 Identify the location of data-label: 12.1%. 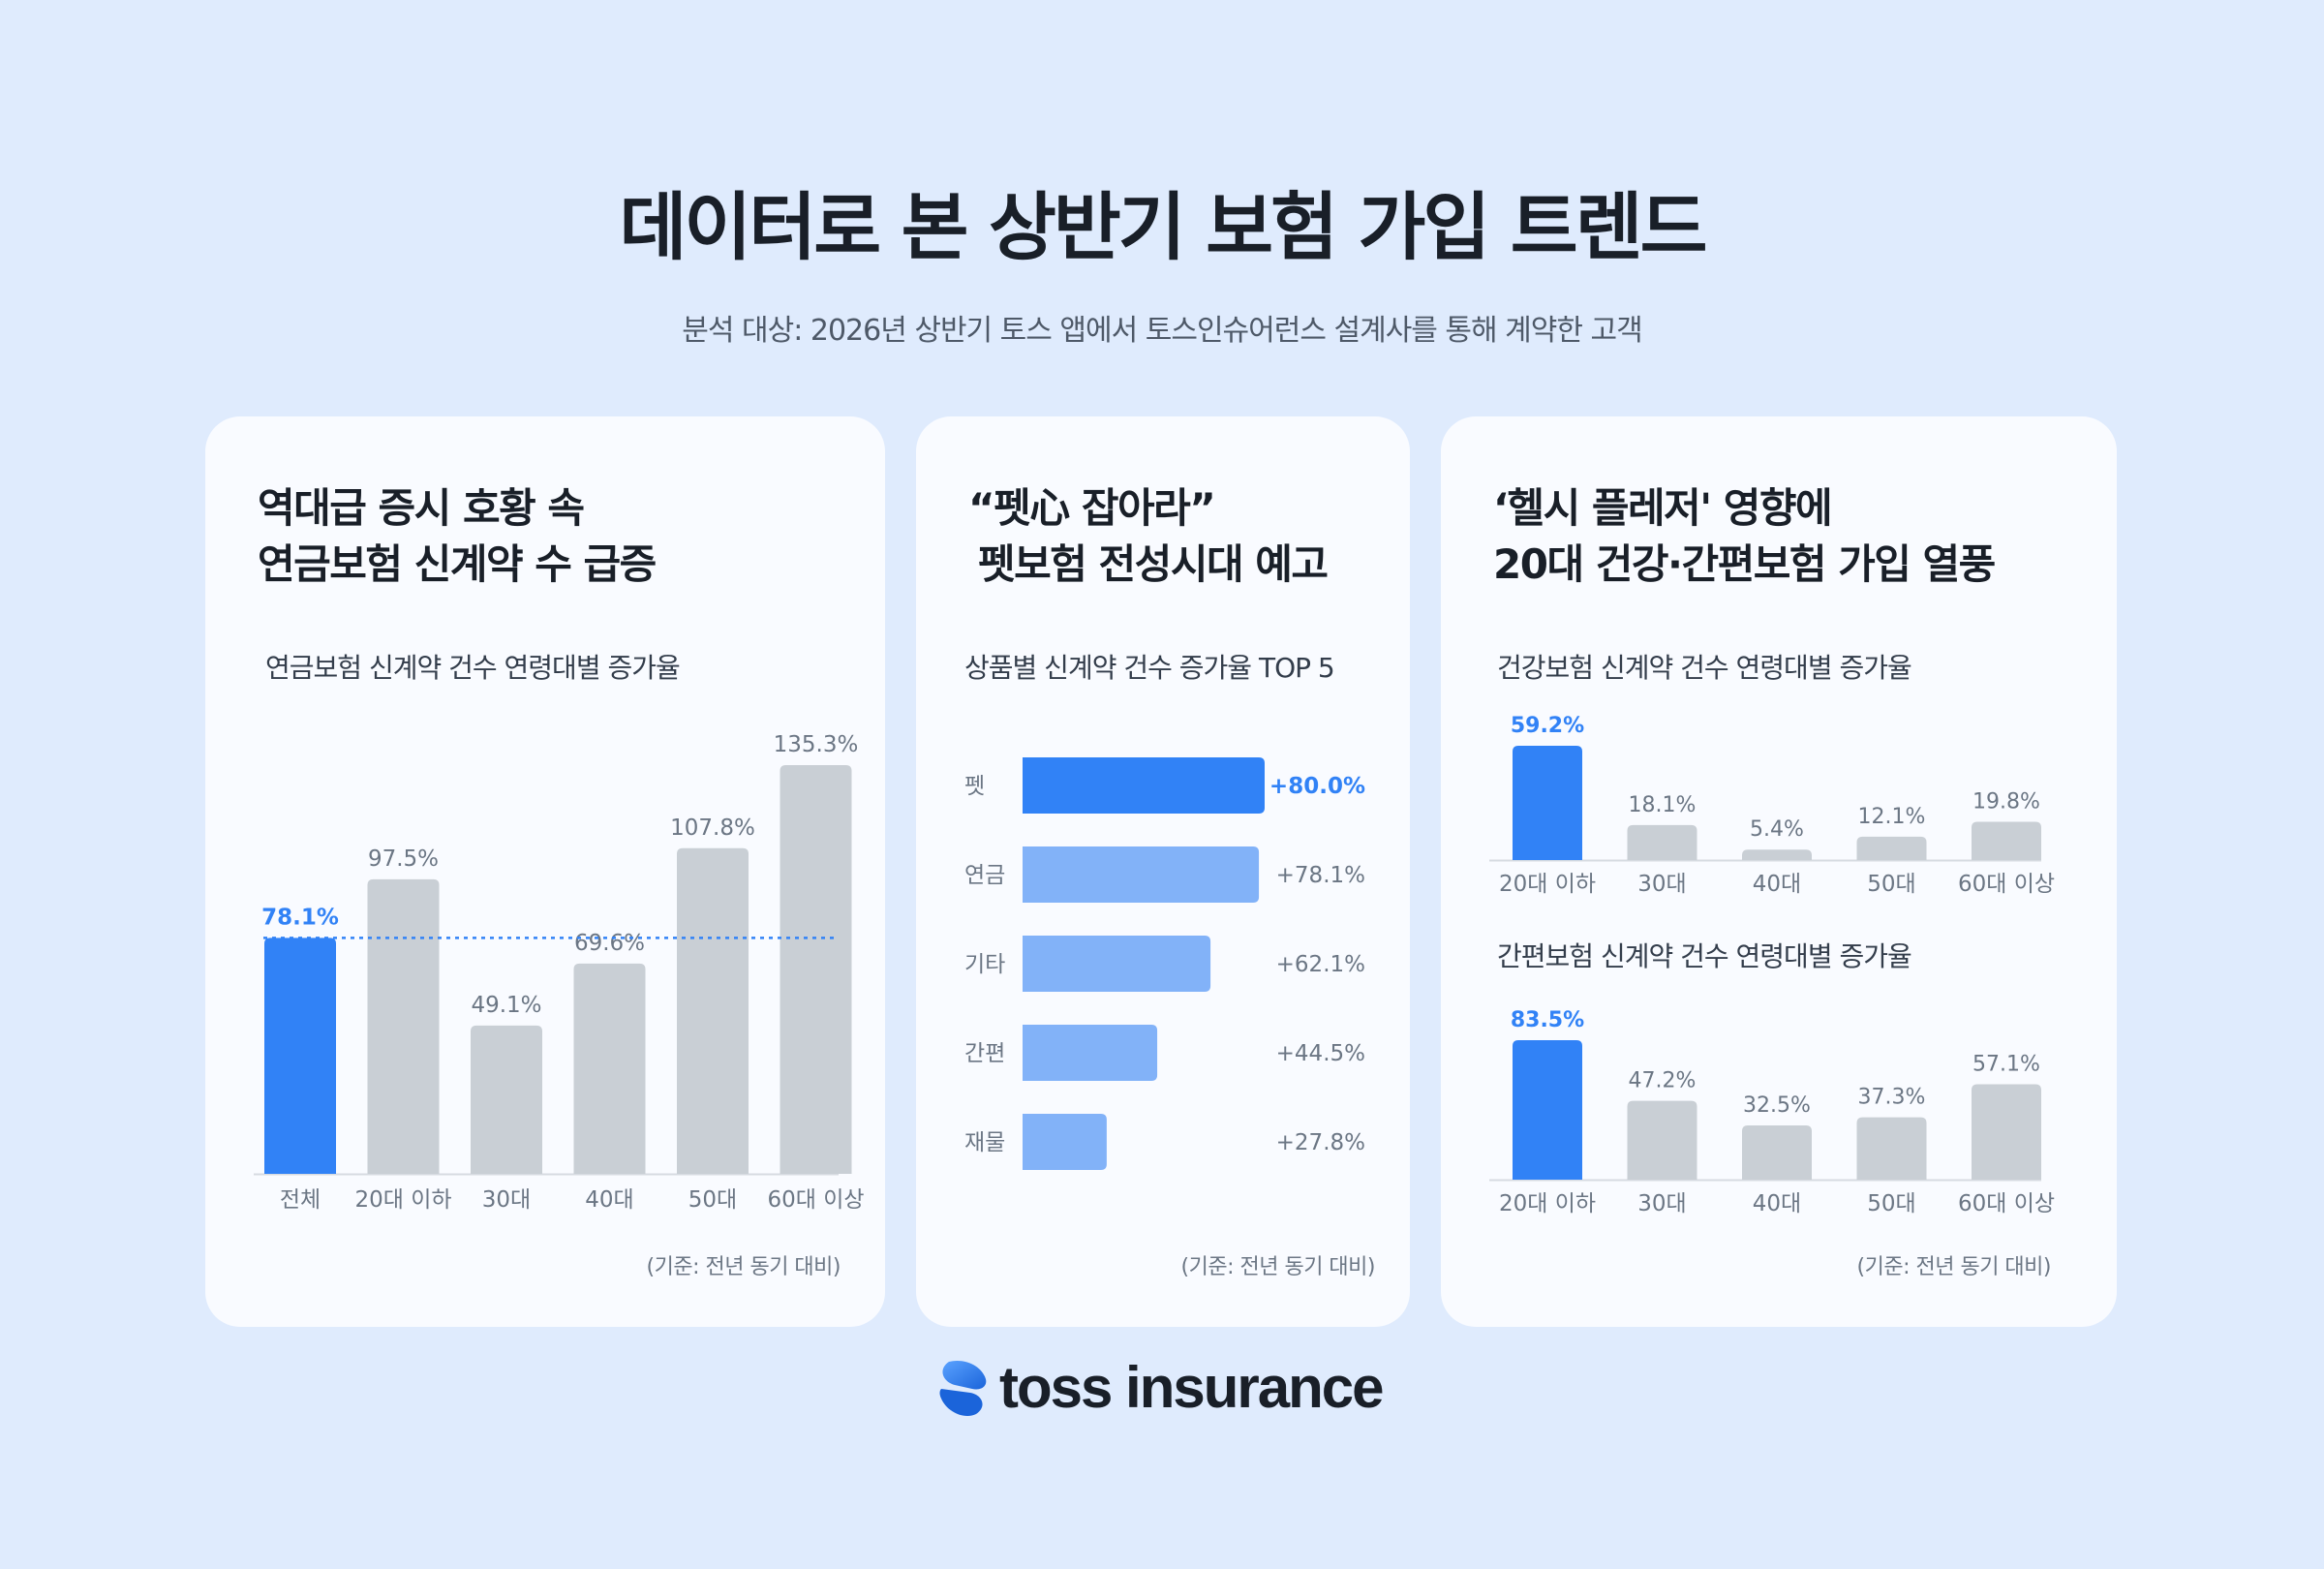
(1892, 817).